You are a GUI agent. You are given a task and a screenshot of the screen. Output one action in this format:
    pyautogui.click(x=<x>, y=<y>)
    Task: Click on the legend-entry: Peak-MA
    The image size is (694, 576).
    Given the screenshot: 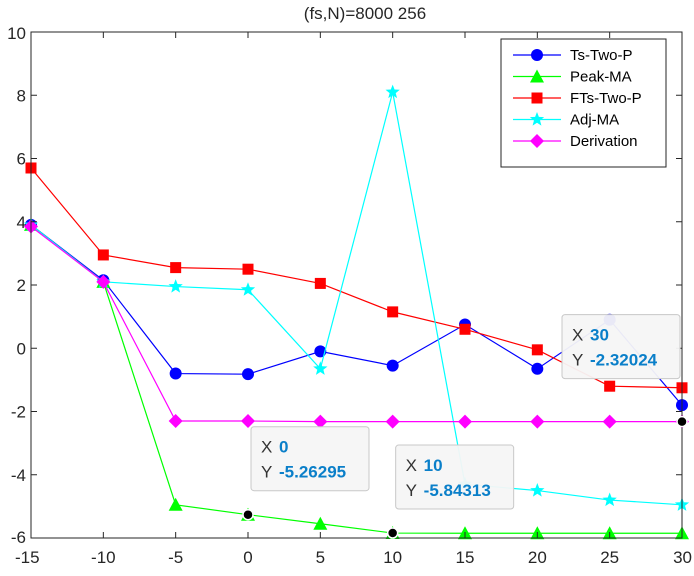 What is the action you would take?
    pyautogui.click(x=572, y=77)
    